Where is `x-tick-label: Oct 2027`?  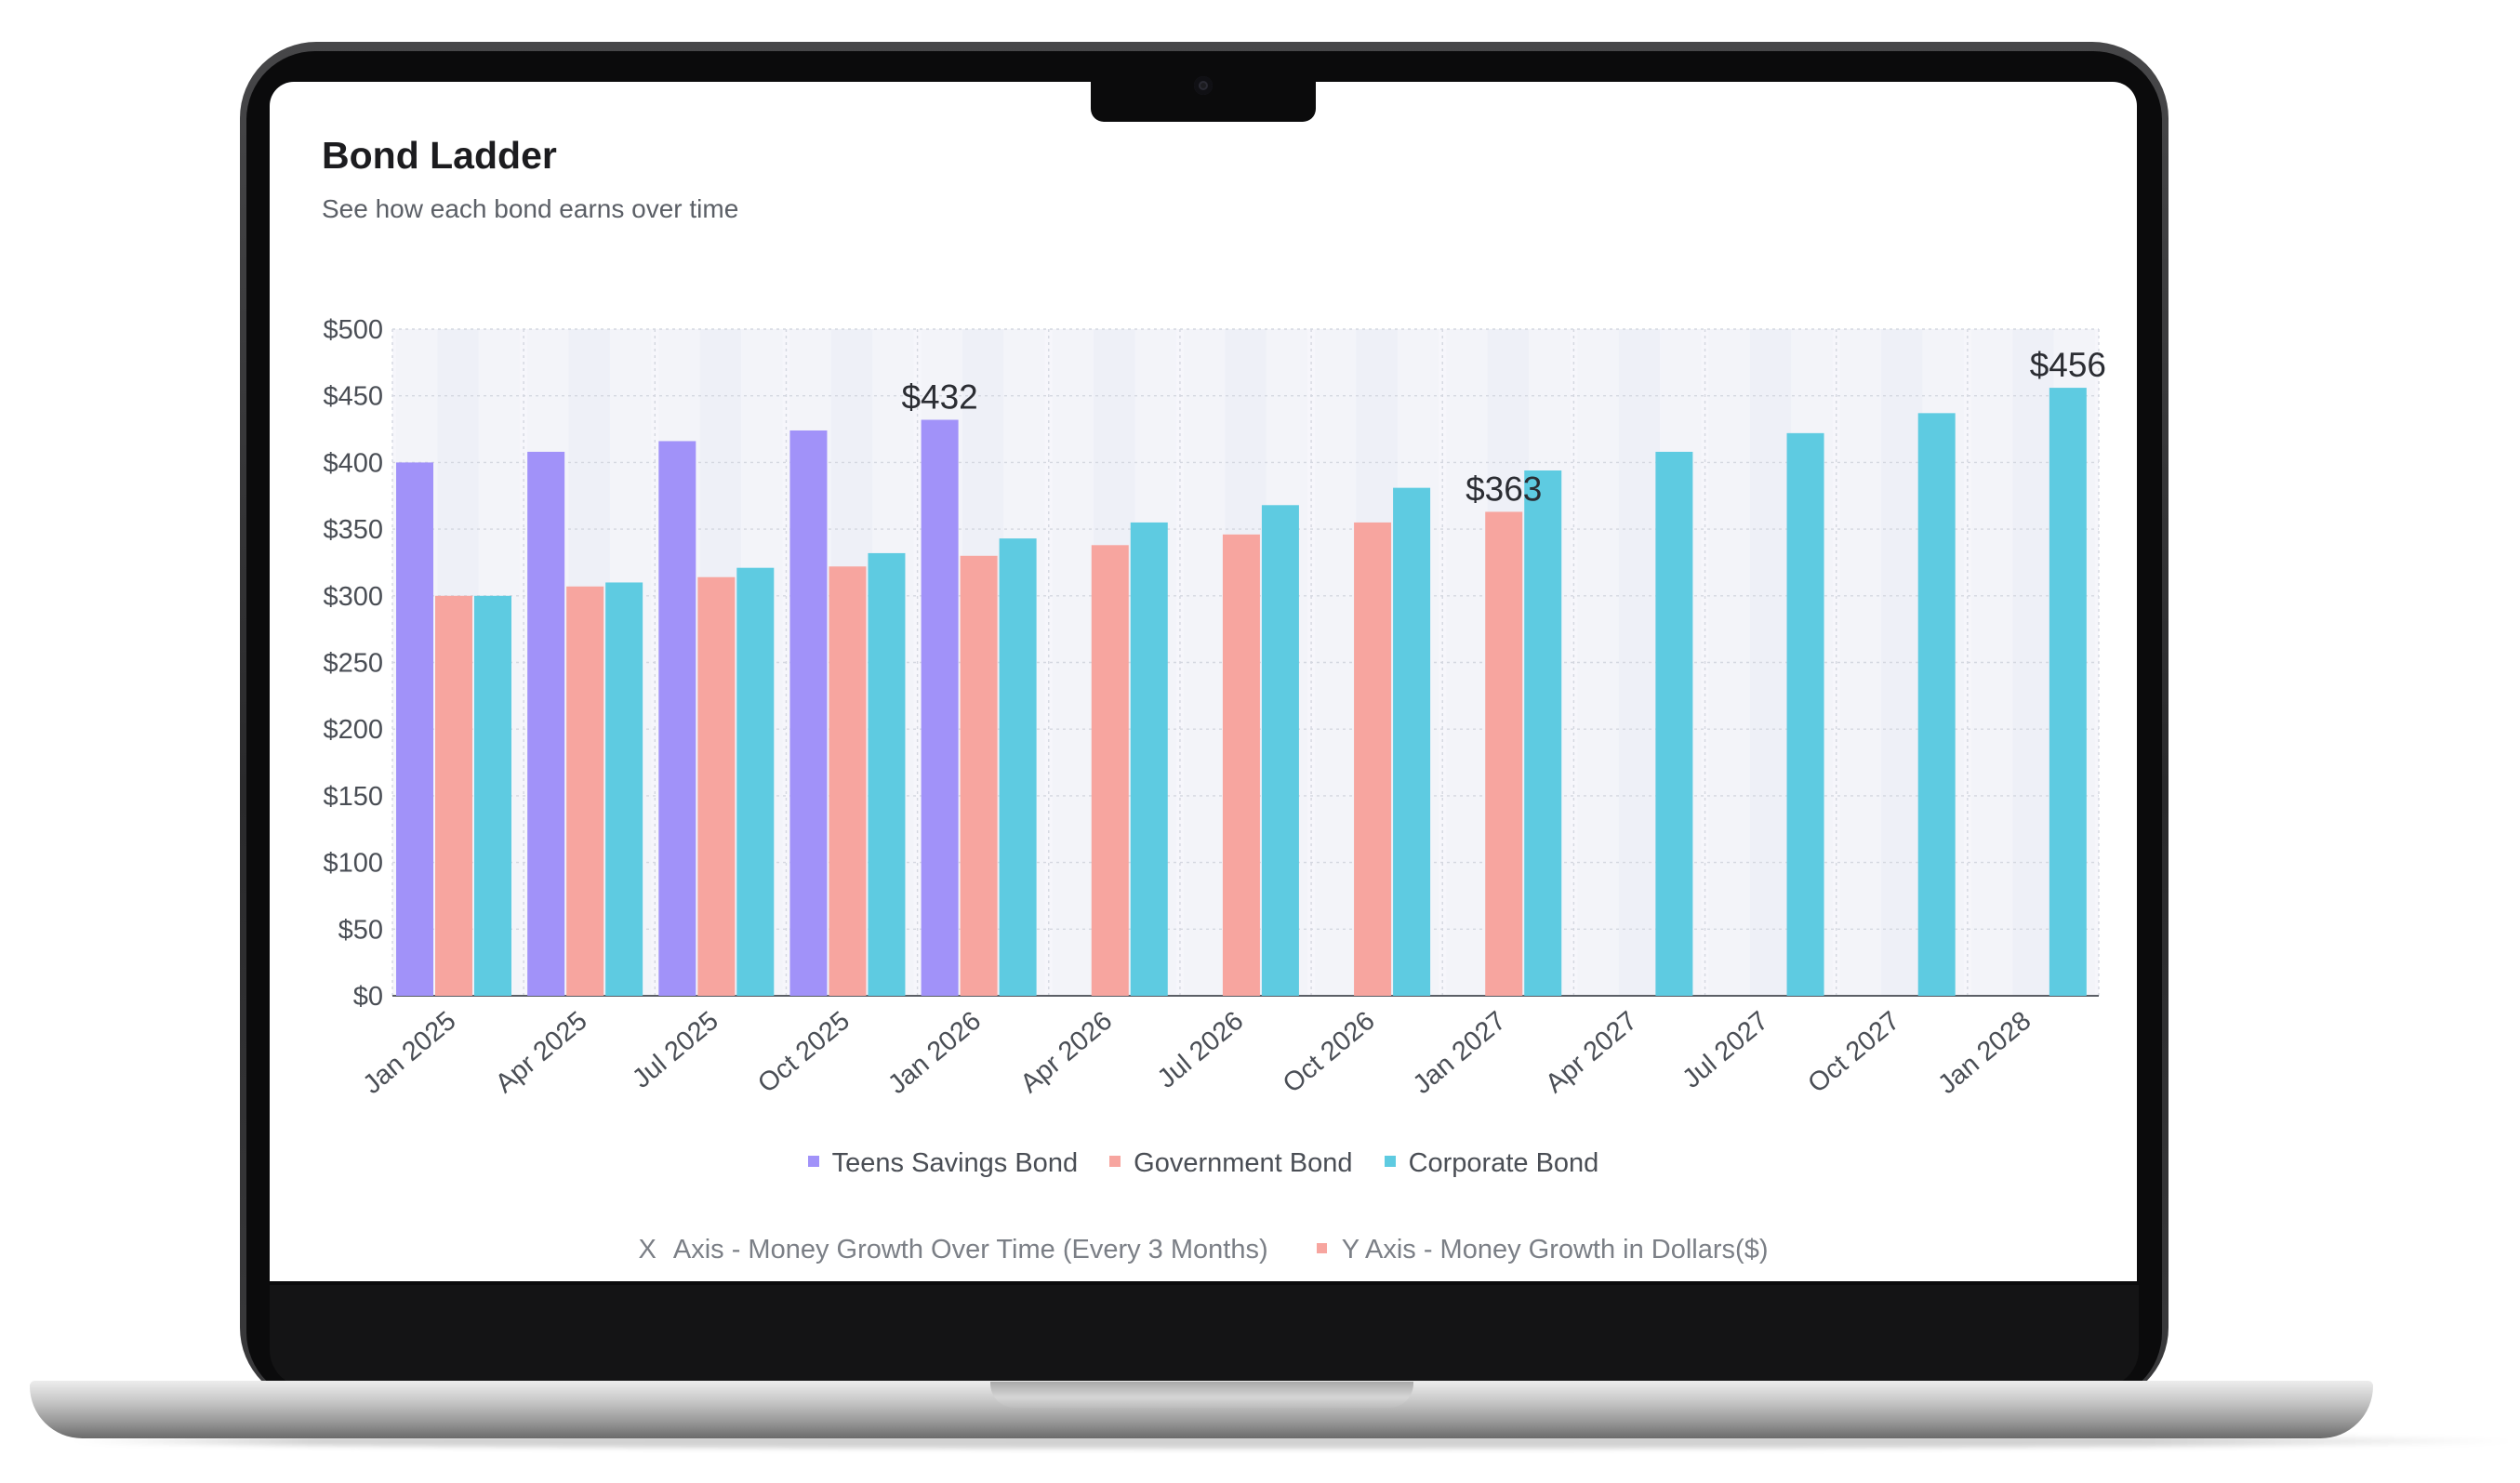 x-tick-label: Oct 2027 is located at coordinates (1853, 1052).